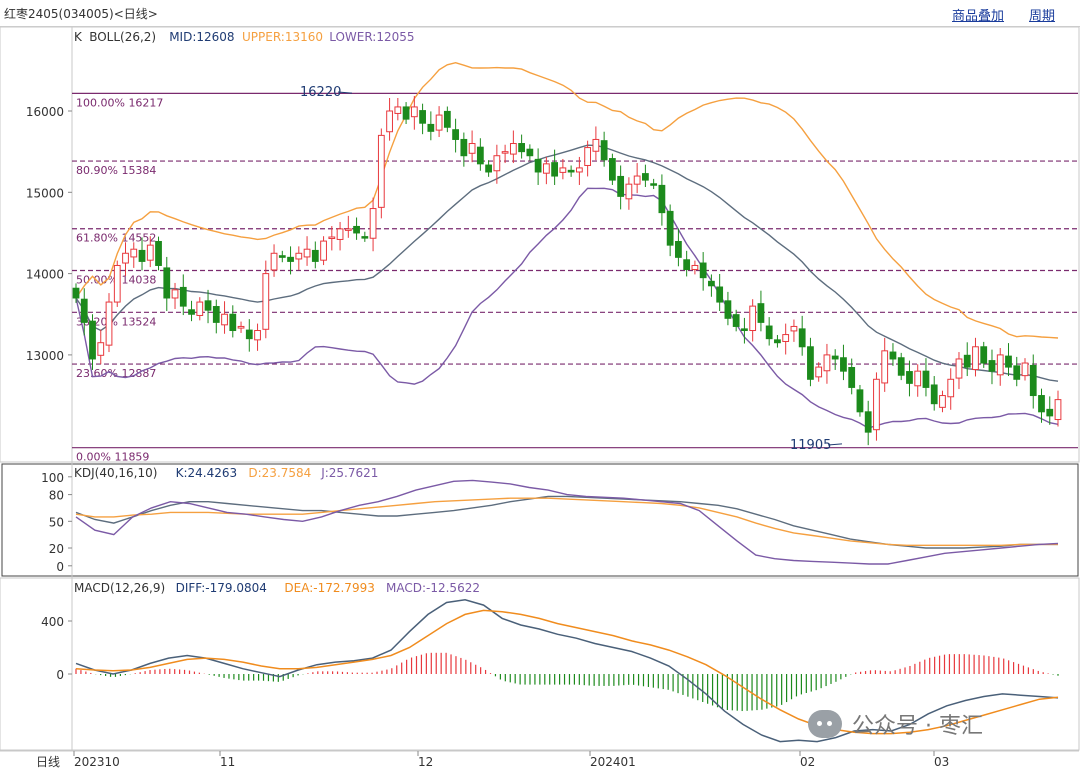 This screenshot has width=1080, height=771. What do you see at coordinates (227, 762) in the screenshot?
I see `x-axis-label: 11` at bounding box center [227, 762].